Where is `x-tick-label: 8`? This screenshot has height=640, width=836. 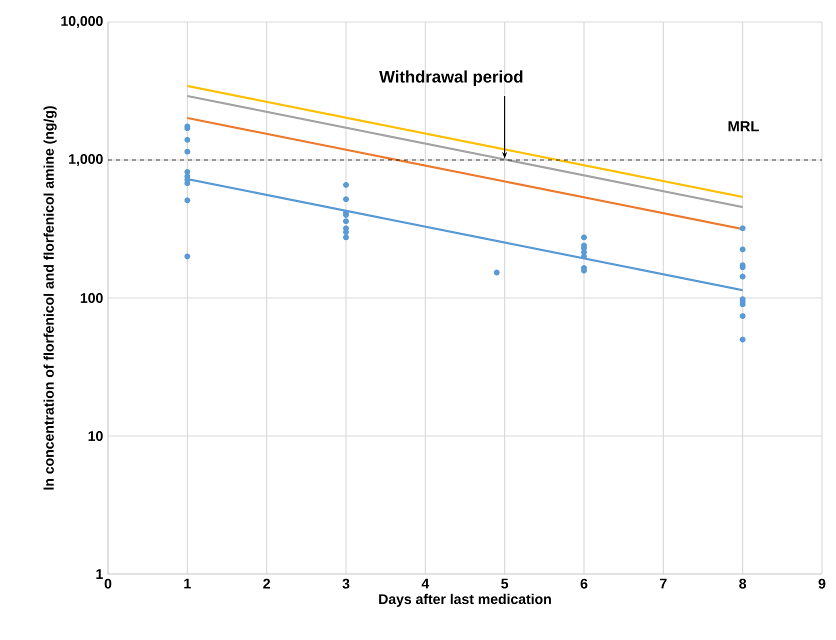
x-tick-label: 8 is located at coordinates (742, 583).